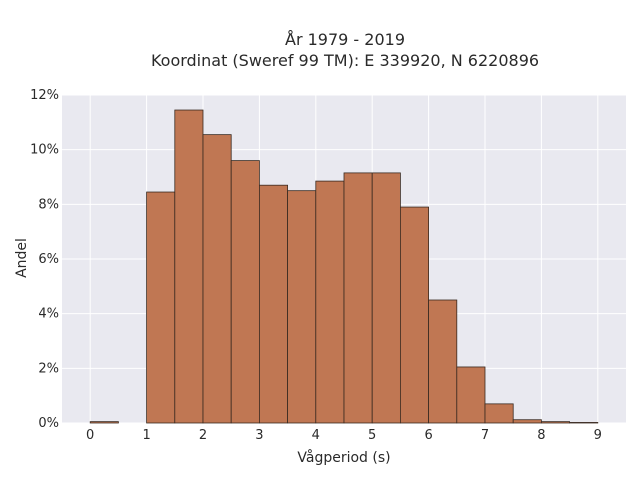 The image size is (640, 480). I want to click on y-tick-label: 10%, so click(44, 150).